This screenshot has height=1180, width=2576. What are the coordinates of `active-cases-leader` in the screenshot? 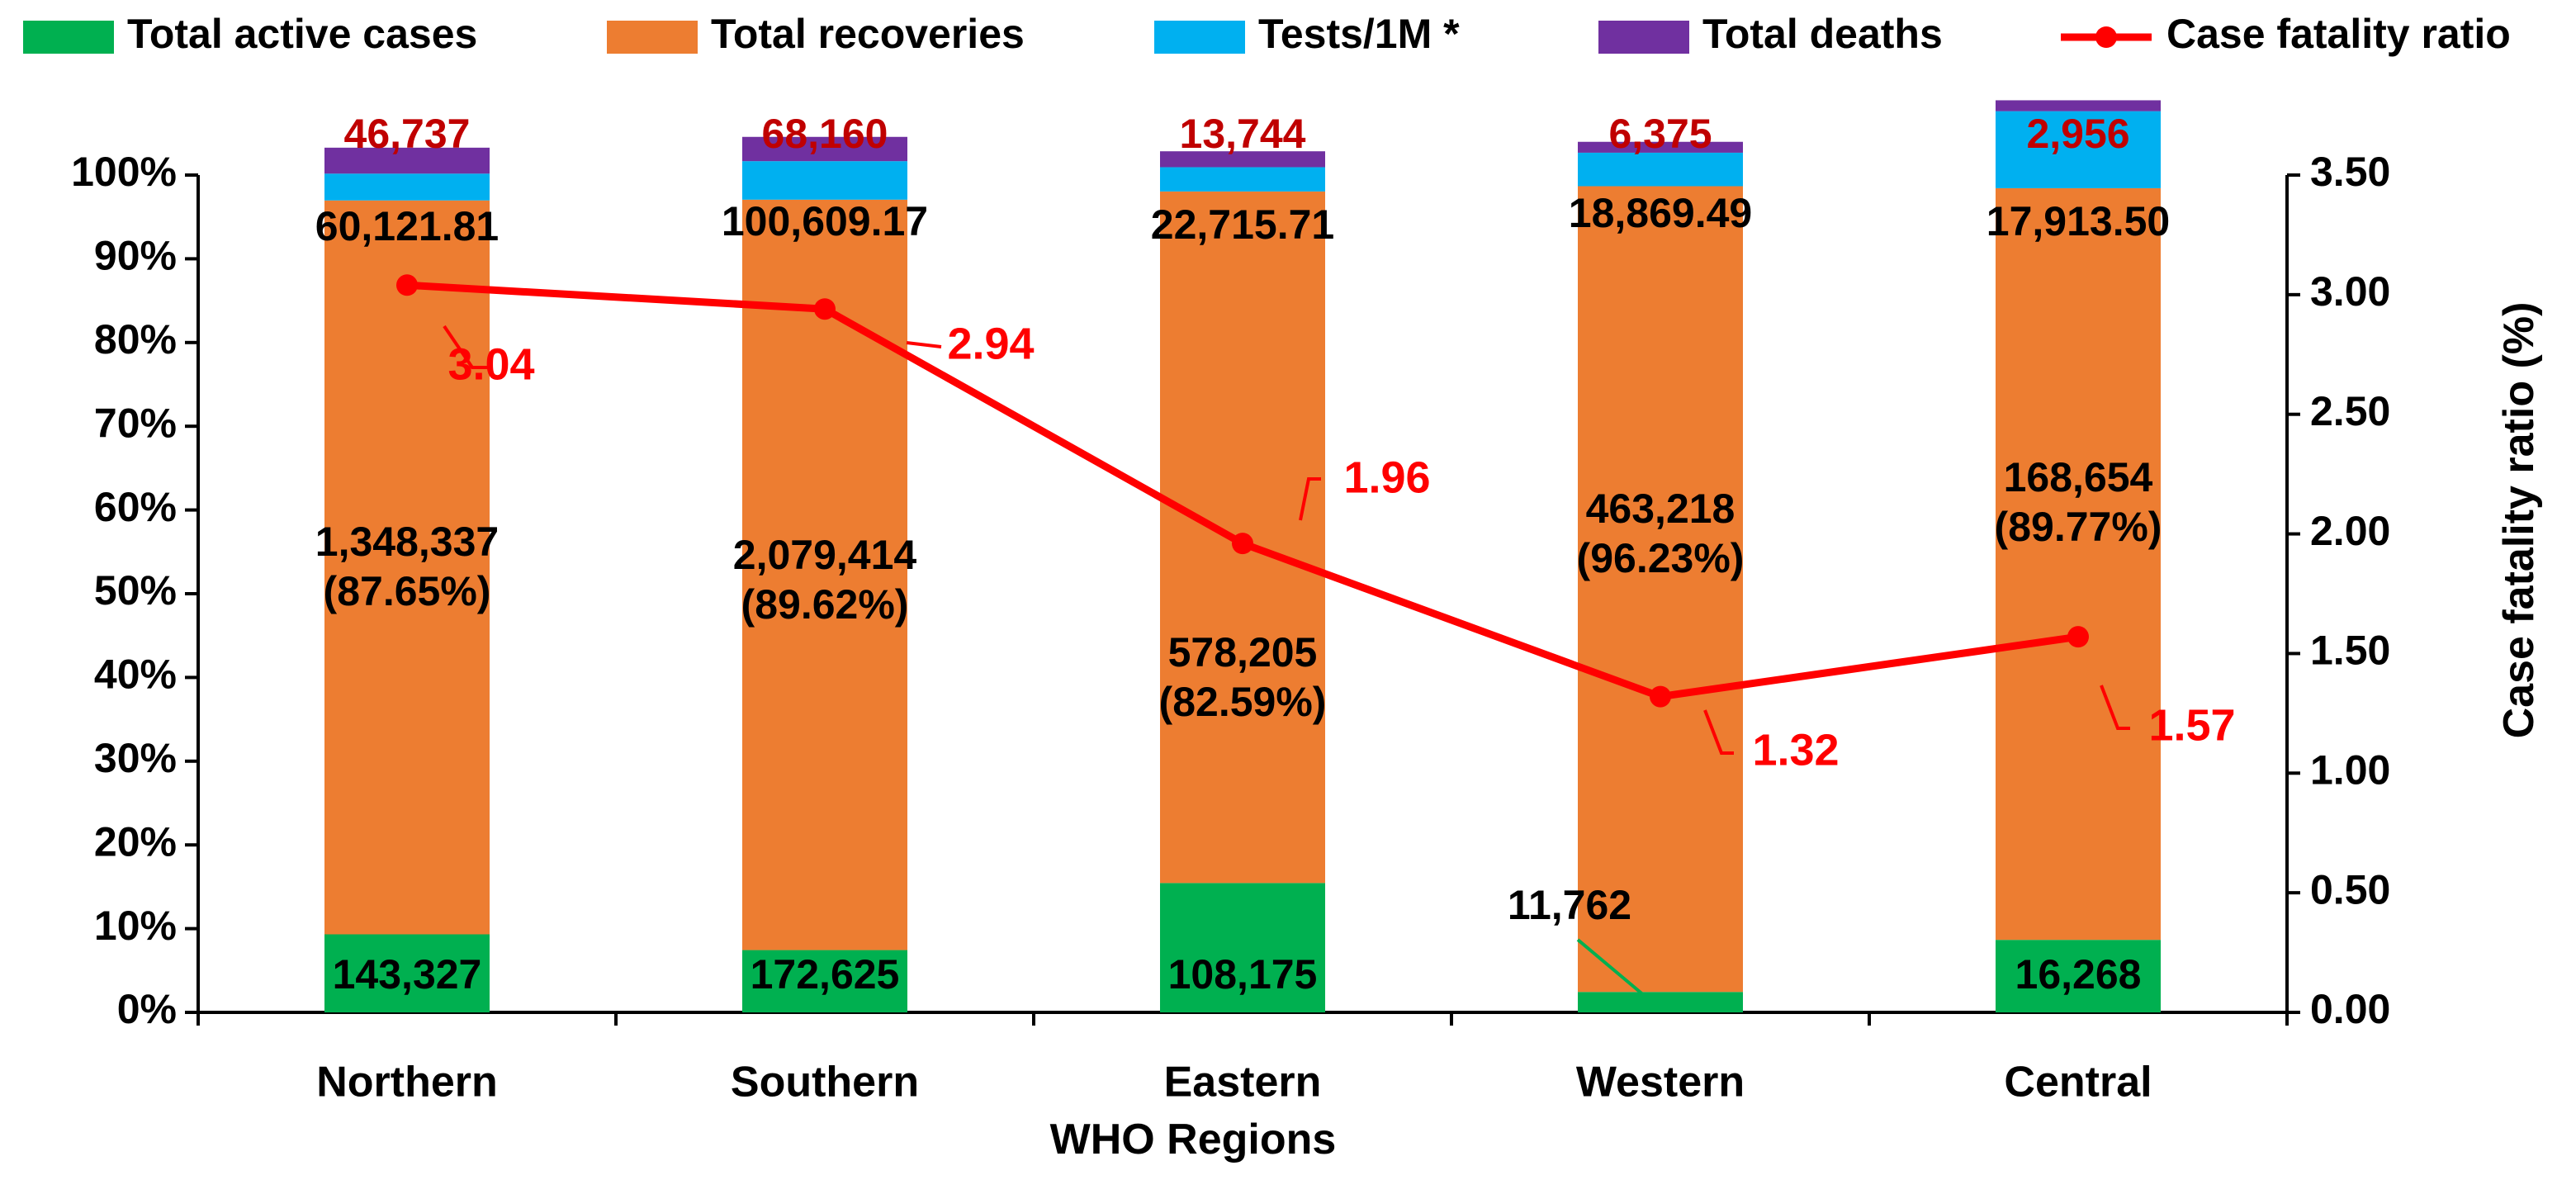 It's located at (1615, 971).